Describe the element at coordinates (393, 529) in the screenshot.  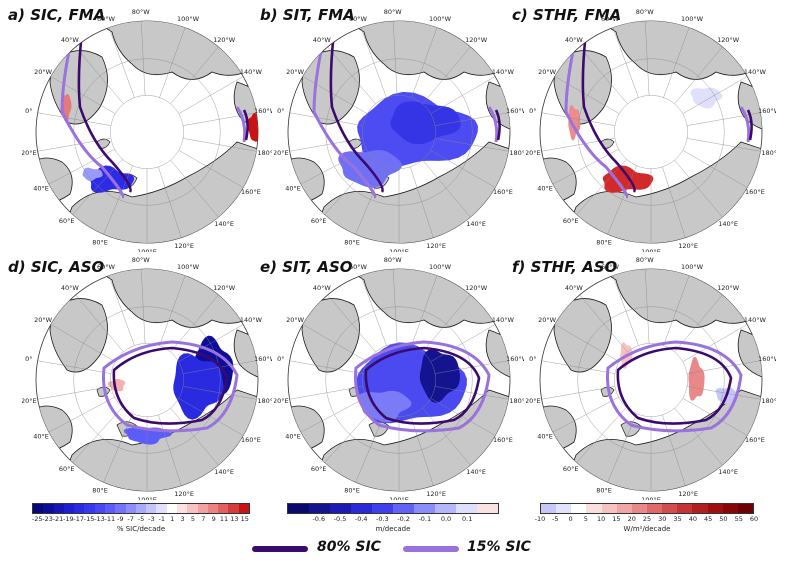
I see `colorbar-unit: m/decade` at that location.